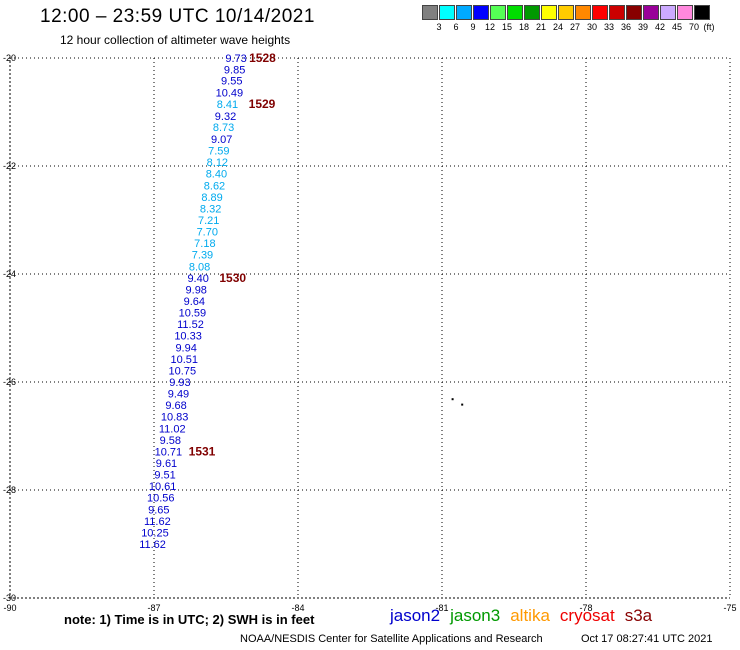 The image size is (740, 650). What do you see at coordinates (227, 105) in the screenshot?
I see `swh-value: 8.41` at bounding box center [227, 105].